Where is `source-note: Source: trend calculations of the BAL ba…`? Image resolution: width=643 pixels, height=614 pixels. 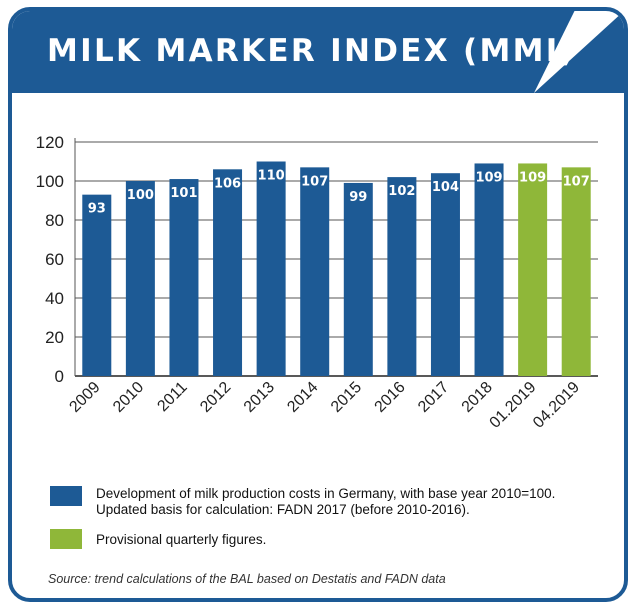
source-note: Source: trend calculations of the BAL ba… is located at coordinates (247, 579).